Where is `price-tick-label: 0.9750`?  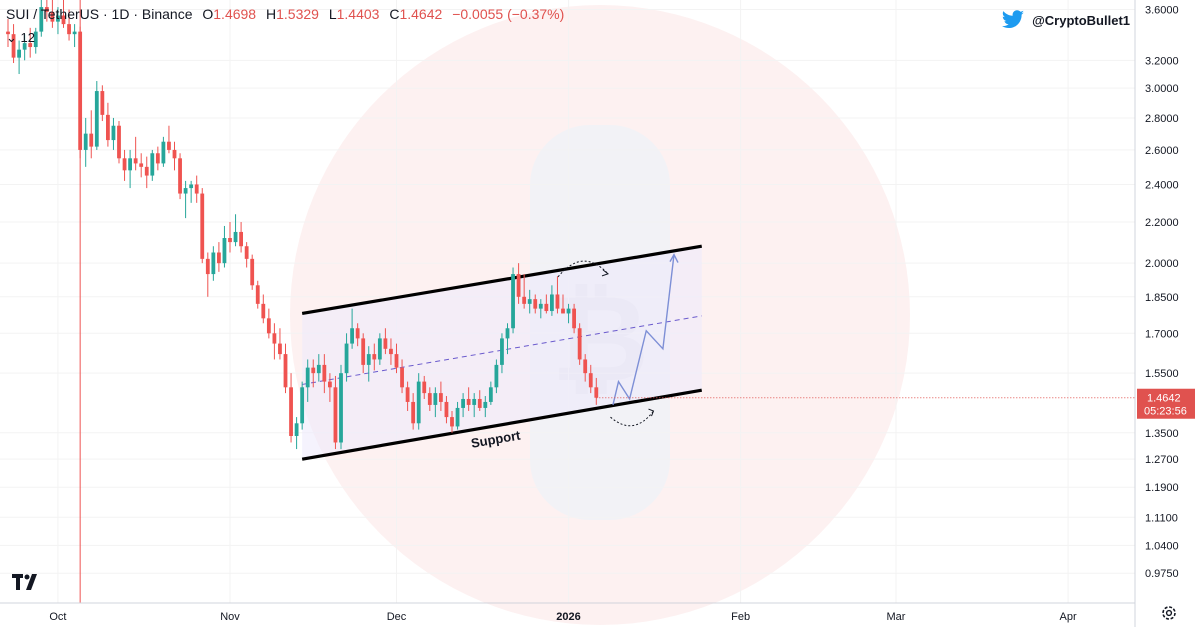 price-tick-label: 0.9750 is located at coordinates (1162, 574).